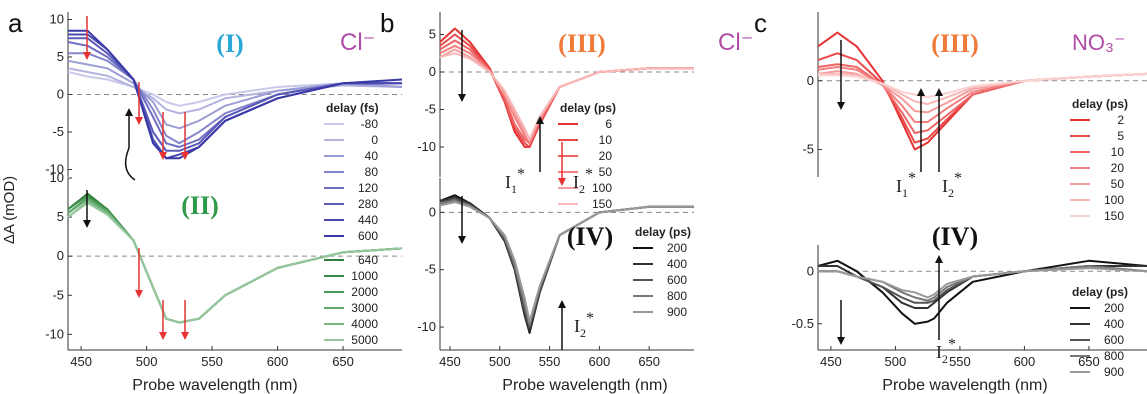 This screenshot has width=1147, height=394. I want to click on legend-label: 3000, so click(364, 308).